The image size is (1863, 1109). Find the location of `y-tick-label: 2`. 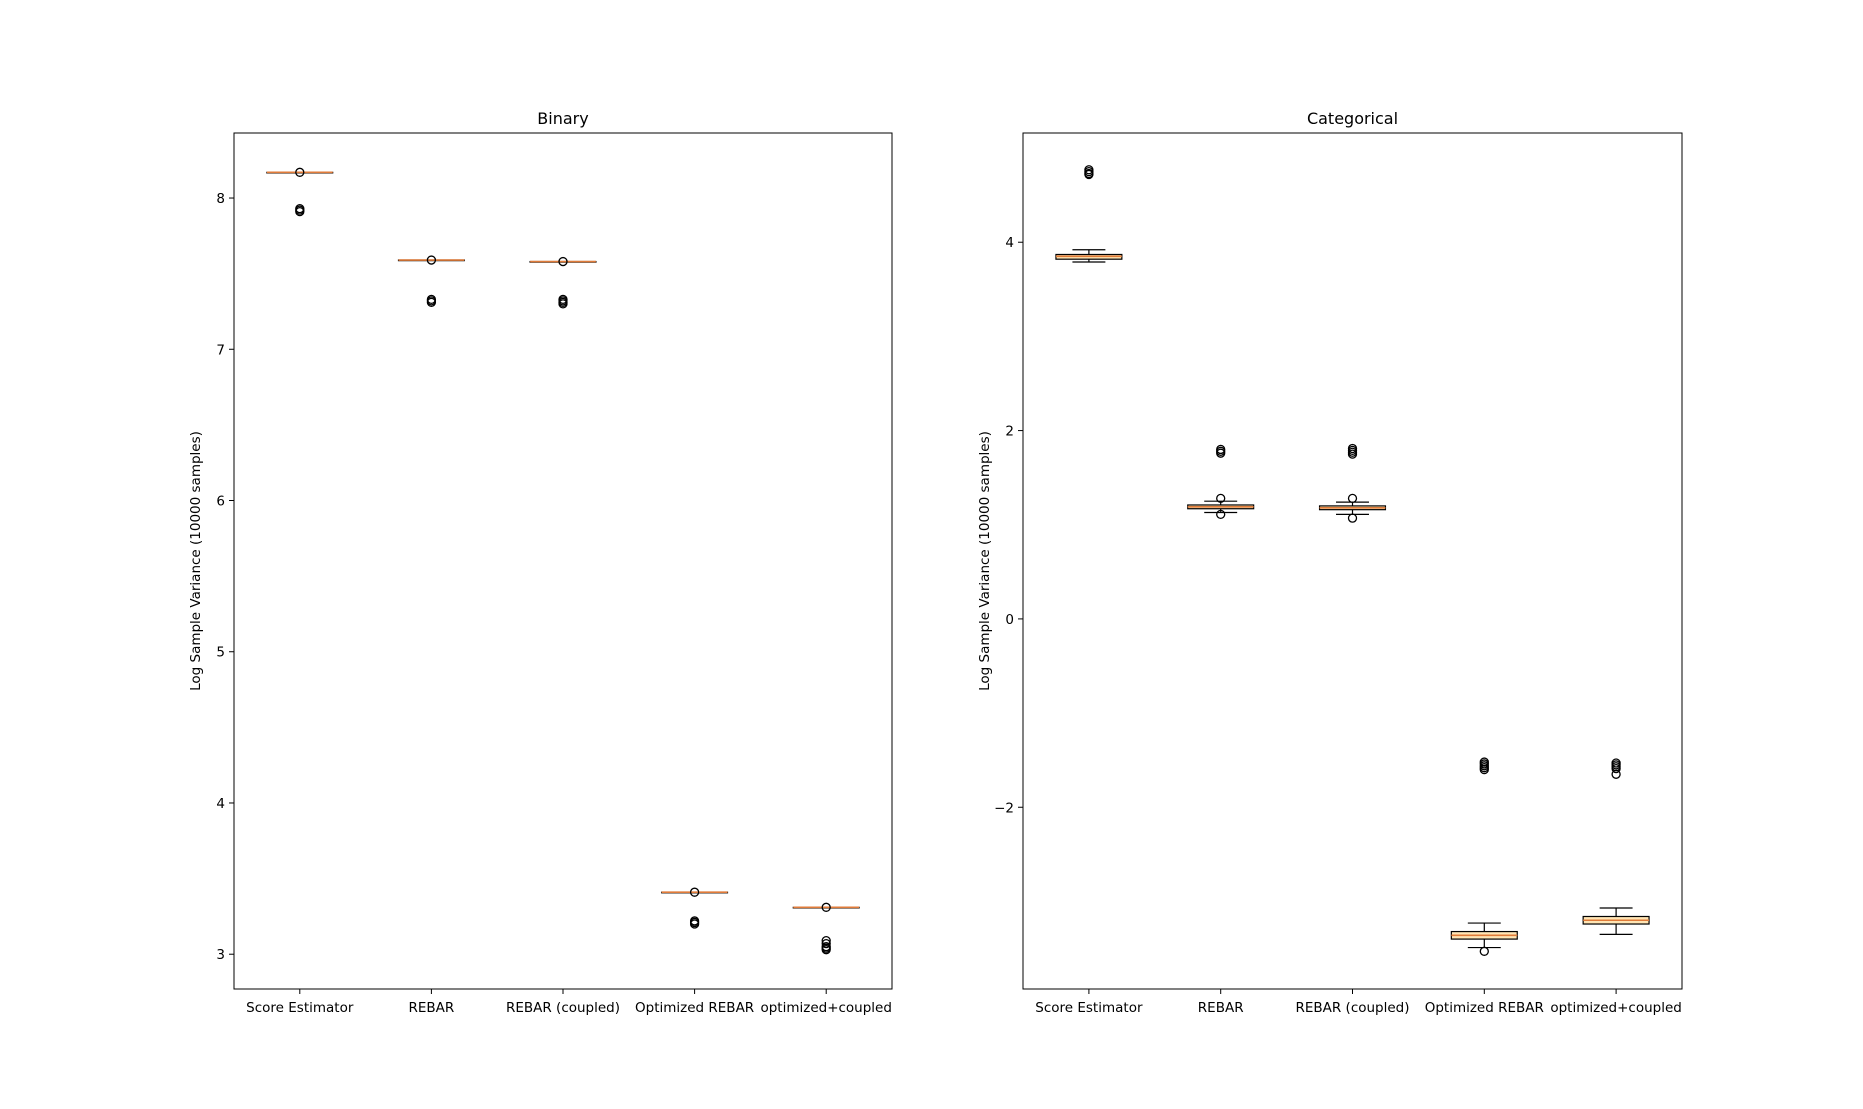

y-tick-label: 2 is located at coordinates (1009, 432).